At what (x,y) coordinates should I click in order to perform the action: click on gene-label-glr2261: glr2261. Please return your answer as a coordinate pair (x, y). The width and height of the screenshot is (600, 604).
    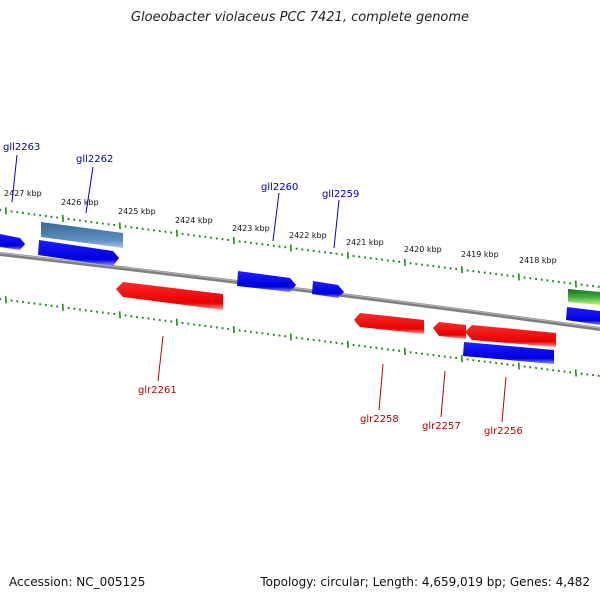
    Looking at the image, I should click on (157, 390).